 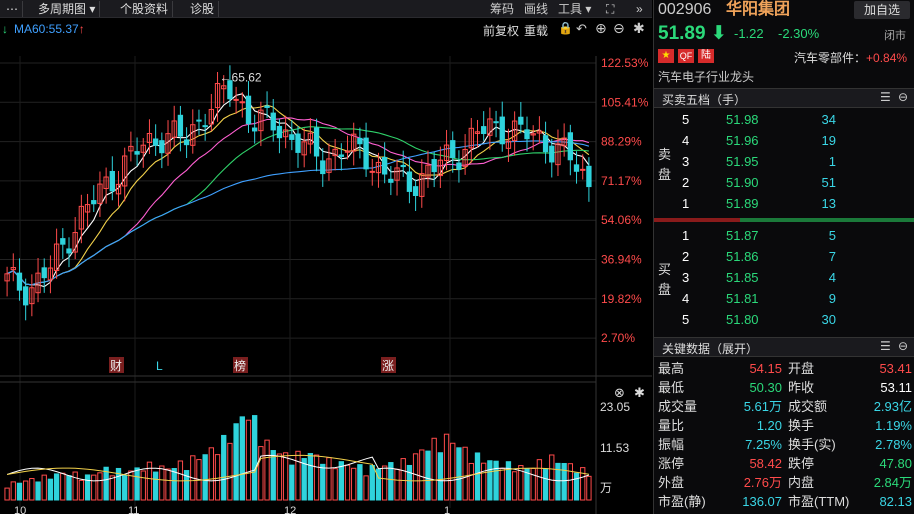 What do you see at coordinates (686, 161) in the screenshot?
I see `order-level: 3` at bounding box center [686, 161].